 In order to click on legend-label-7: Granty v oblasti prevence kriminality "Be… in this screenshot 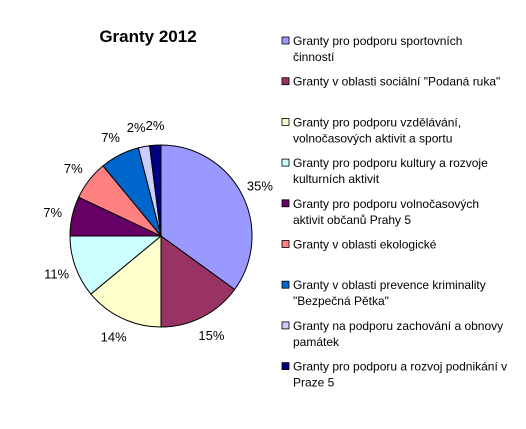, I will do `click(389, 293)`.